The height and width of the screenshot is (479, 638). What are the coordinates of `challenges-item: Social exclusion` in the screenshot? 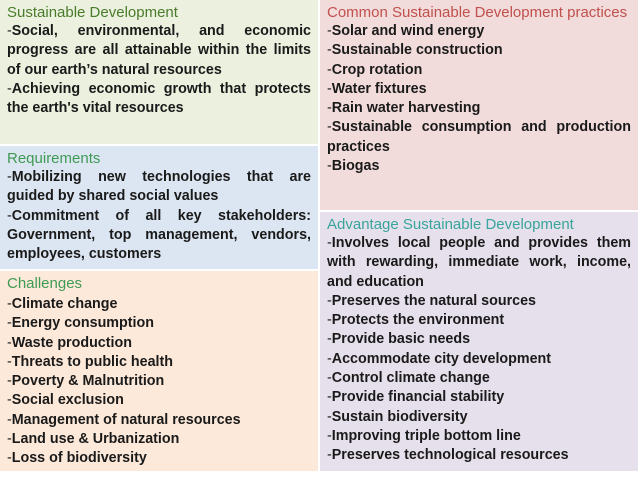 It's located at (159, 400).